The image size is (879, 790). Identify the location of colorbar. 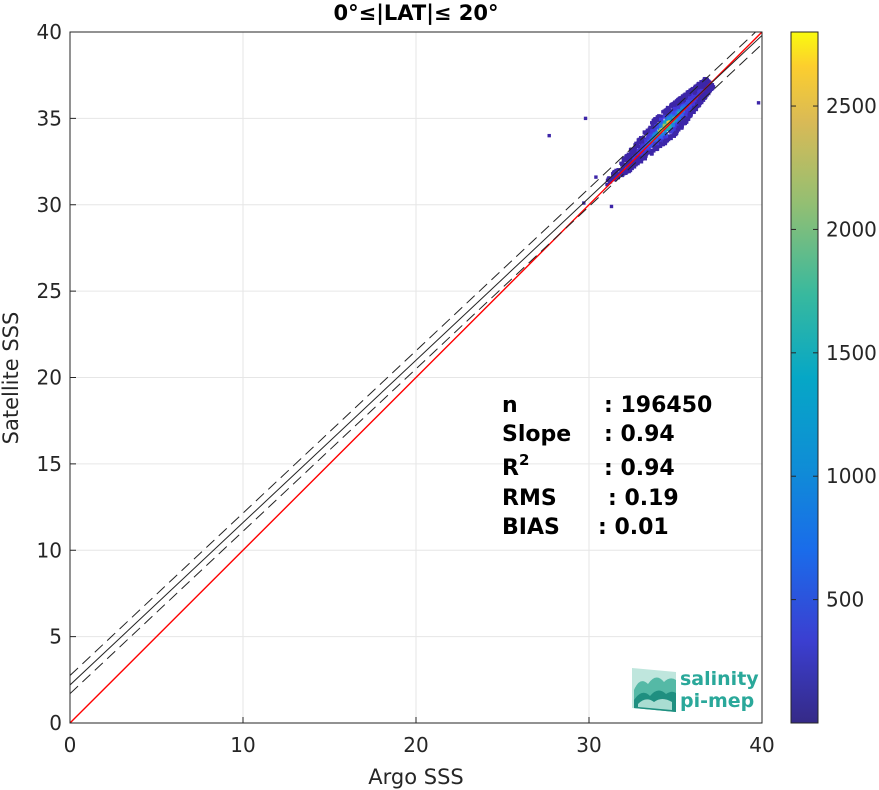
(804, 377).